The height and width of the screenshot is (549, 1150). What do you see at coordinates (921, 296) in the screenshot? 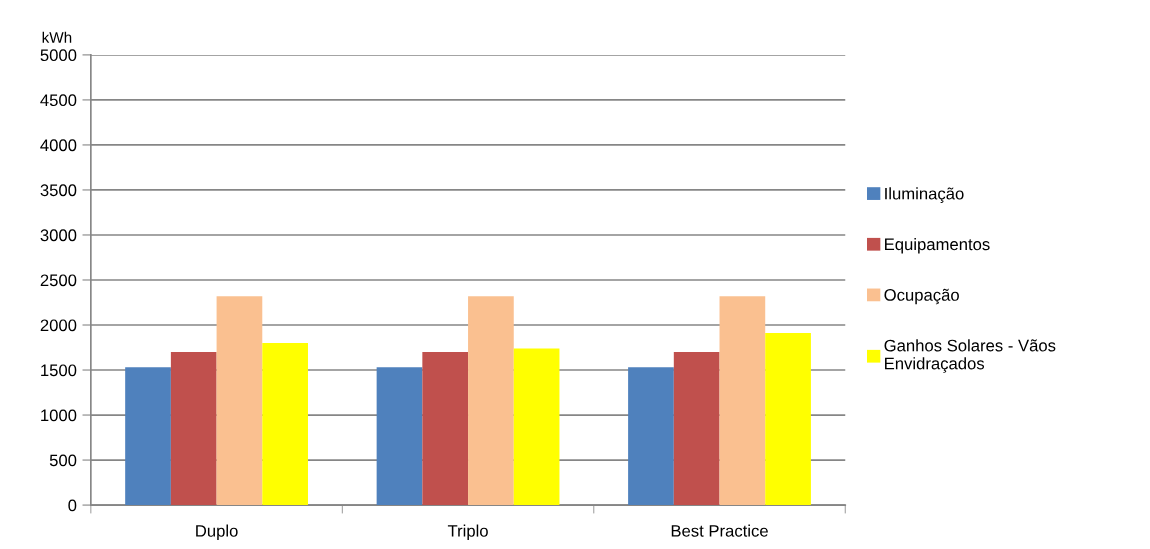
I see `legend-label: Ocupação` at bounding box center [921, 296].